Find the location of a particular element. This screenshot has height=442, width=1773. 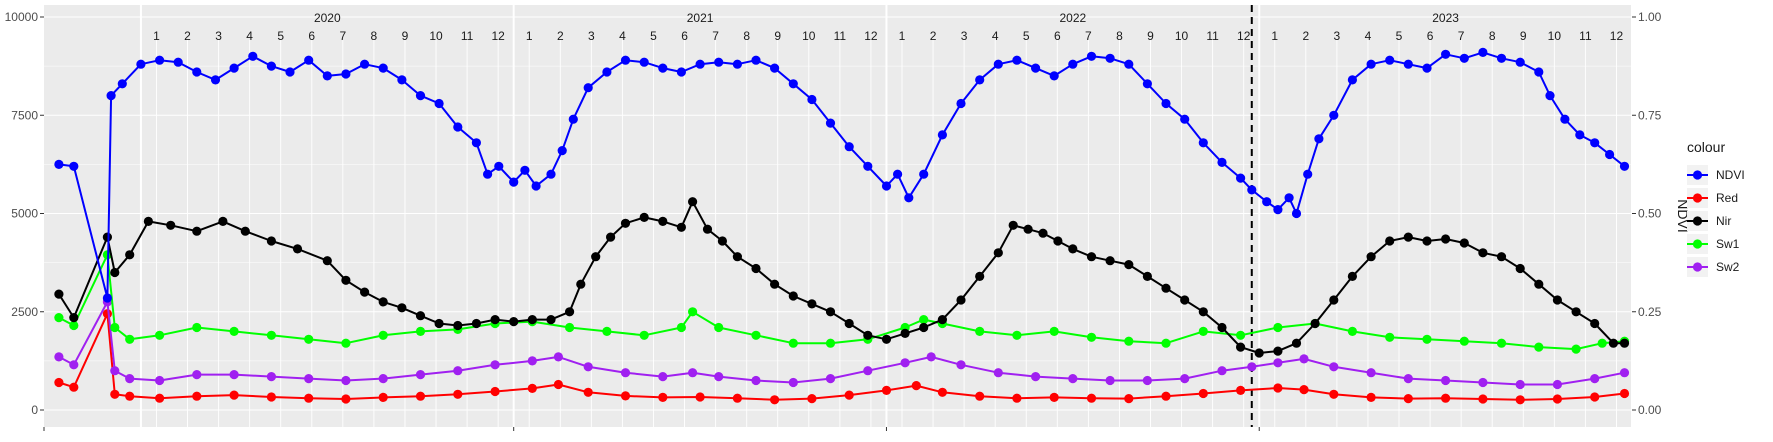

month-label: 9 is located at coordinates (1150, 36).